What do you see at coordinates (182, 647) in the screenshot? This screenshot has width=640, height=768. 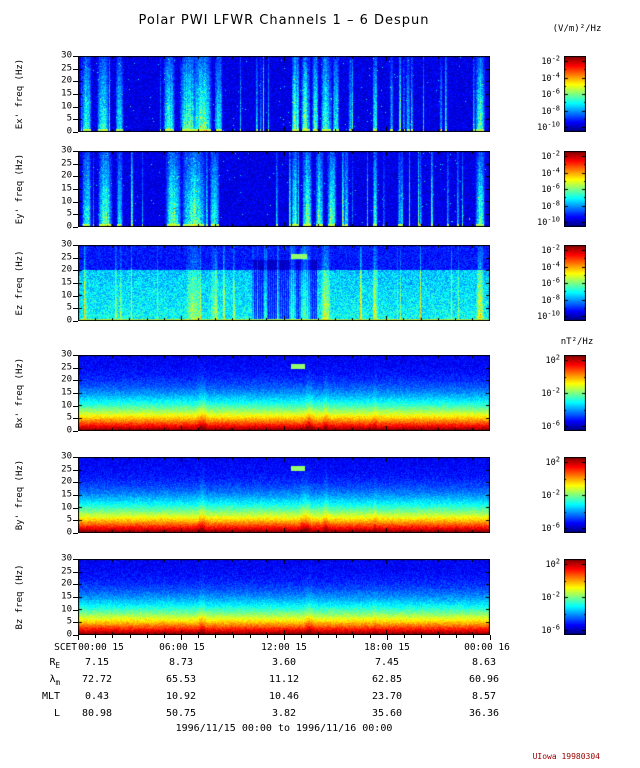 I see `x-tick-label: 06:00 15` at bounding box center [182, 647].